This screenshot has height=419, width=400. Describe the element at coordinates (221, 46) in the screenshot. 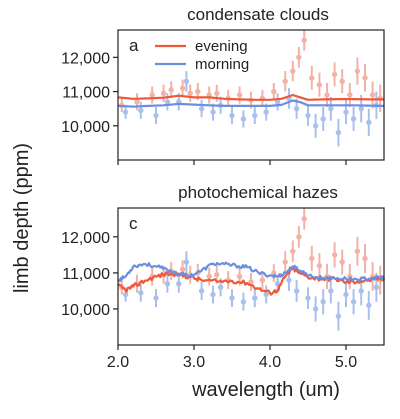

I see `legend-label-evening: evening` at that location.